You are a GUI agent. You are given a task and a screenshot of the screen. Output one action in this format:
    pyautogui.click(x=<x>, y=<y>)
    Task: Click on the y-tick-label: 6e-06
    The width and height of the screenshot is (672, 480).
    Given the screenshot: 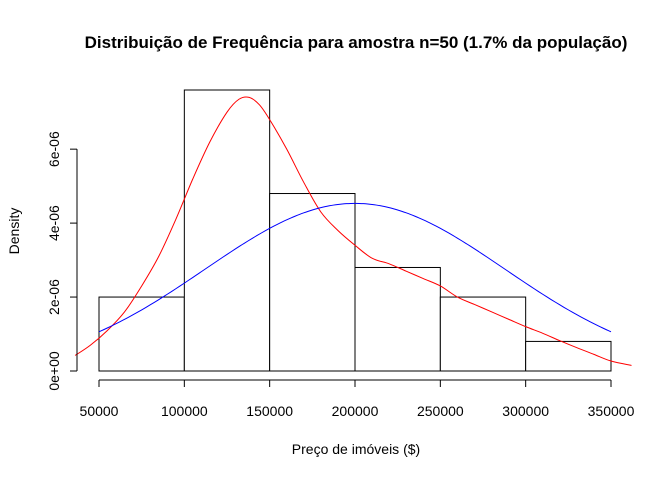 What is the action you would take?
    pyautogui.click(x=54, y=149)
    